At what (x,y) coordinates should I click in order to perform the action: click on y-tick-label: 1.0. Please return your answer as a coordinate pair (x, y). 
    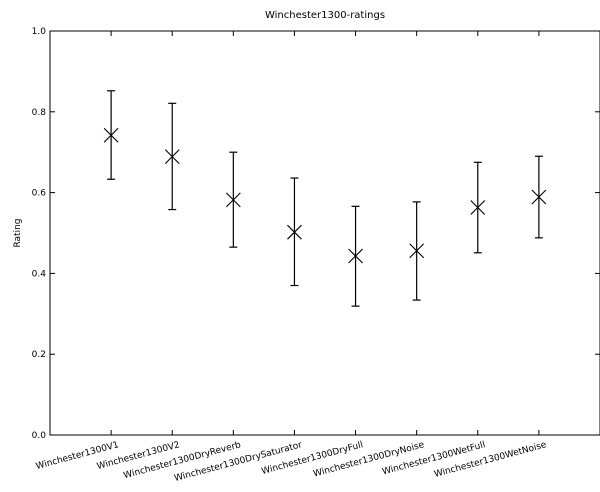
    Looking at the image, I should click on (39, 32).